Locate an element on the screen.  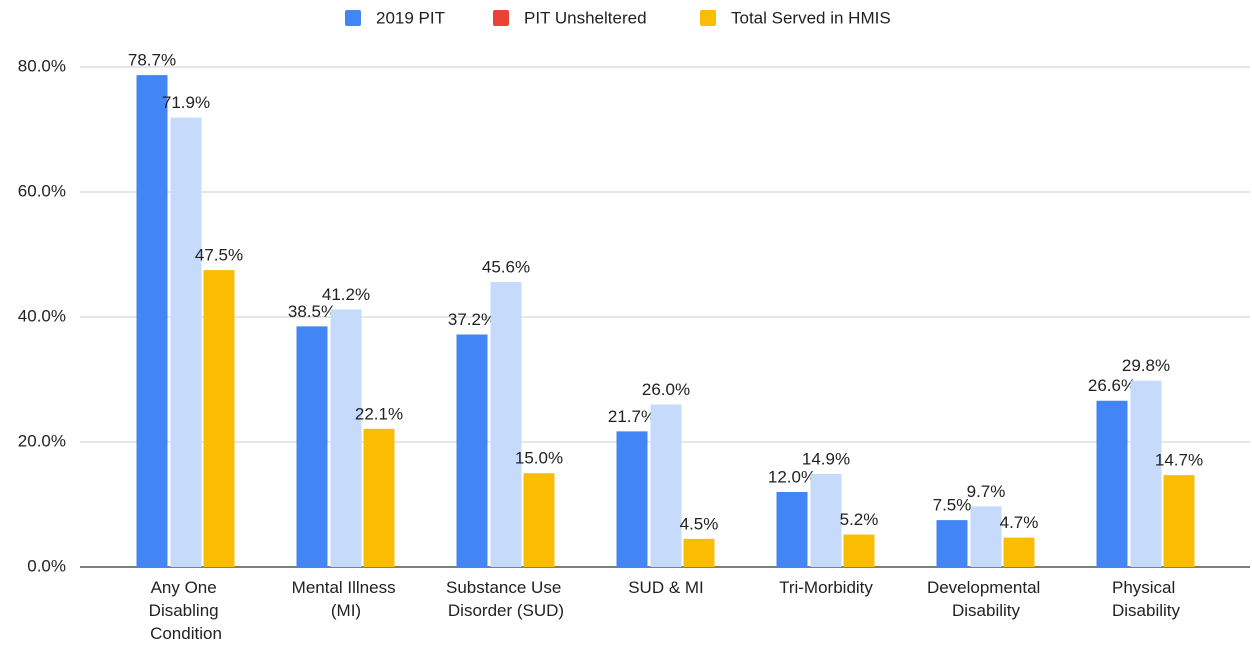
x-tick-line: SUD & MI is located at coordinates (666, 587).